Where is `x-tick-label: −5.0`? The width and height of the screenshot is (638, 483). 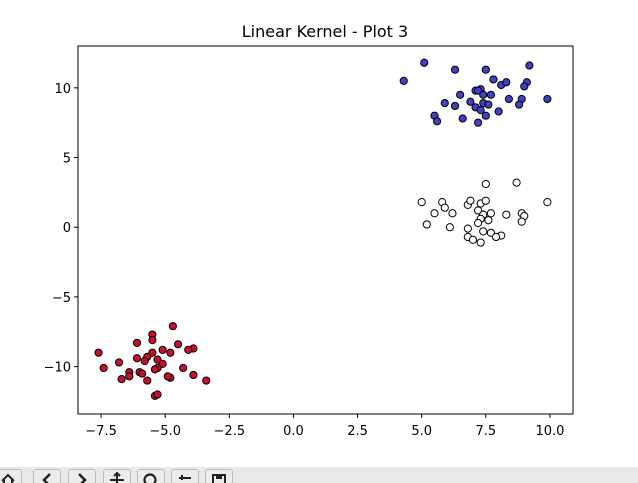
x-tick-label: −5.0 is located at coordinates (165, 431).